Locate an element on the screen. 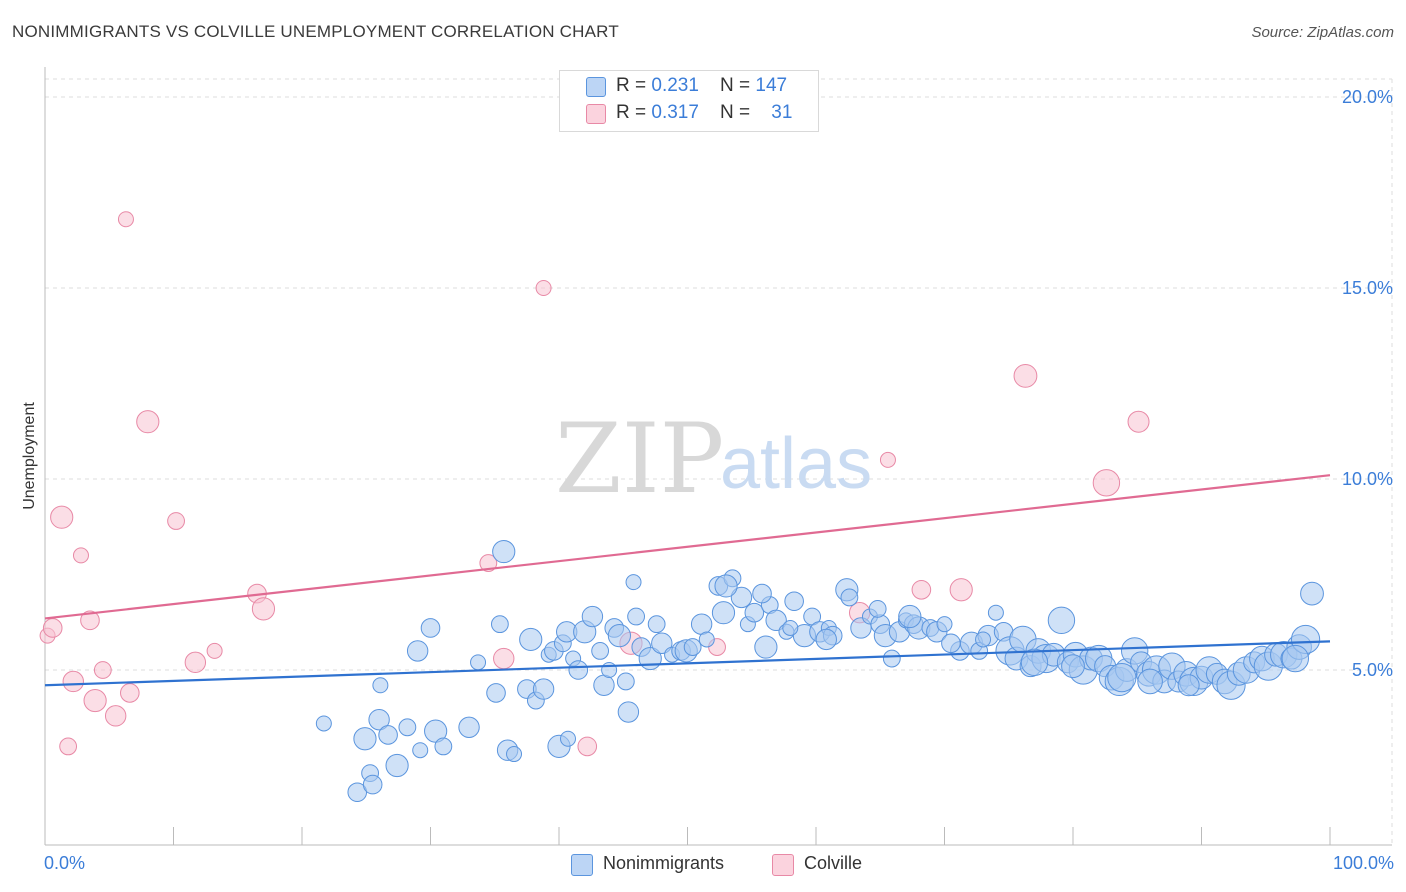 Image resolution: width=1406 pixels, height=892 pixels. watermark-atlas: atlas is located at coordinates (796, 464).